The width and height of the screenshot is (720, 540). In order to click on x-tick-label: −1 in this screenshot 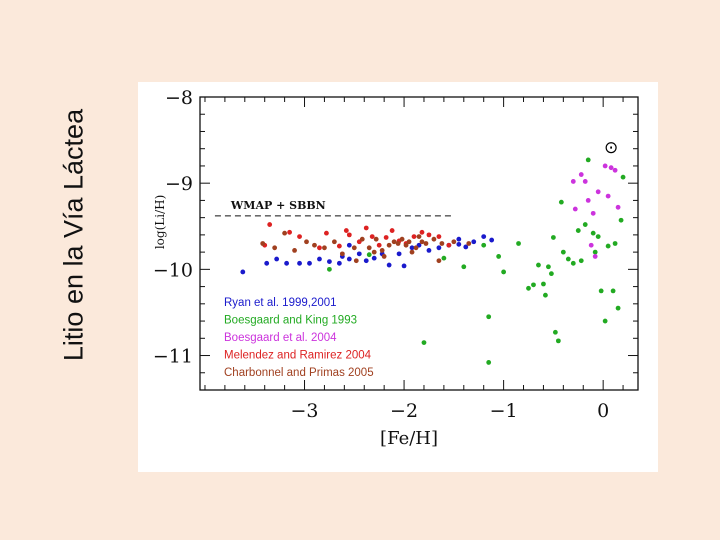, I will do `click(504, 411)`.